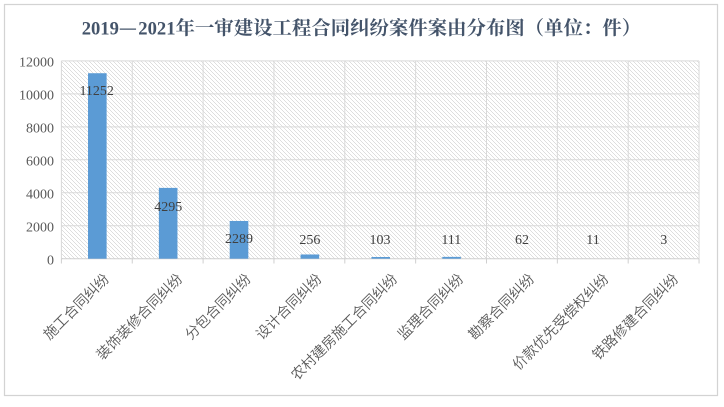 The height and width of the screenshot is (407, 724). What do you see at coordinates (40, 129) in the screenshot?
I see `svg-text: 8000` at bounding box center [40, 129].